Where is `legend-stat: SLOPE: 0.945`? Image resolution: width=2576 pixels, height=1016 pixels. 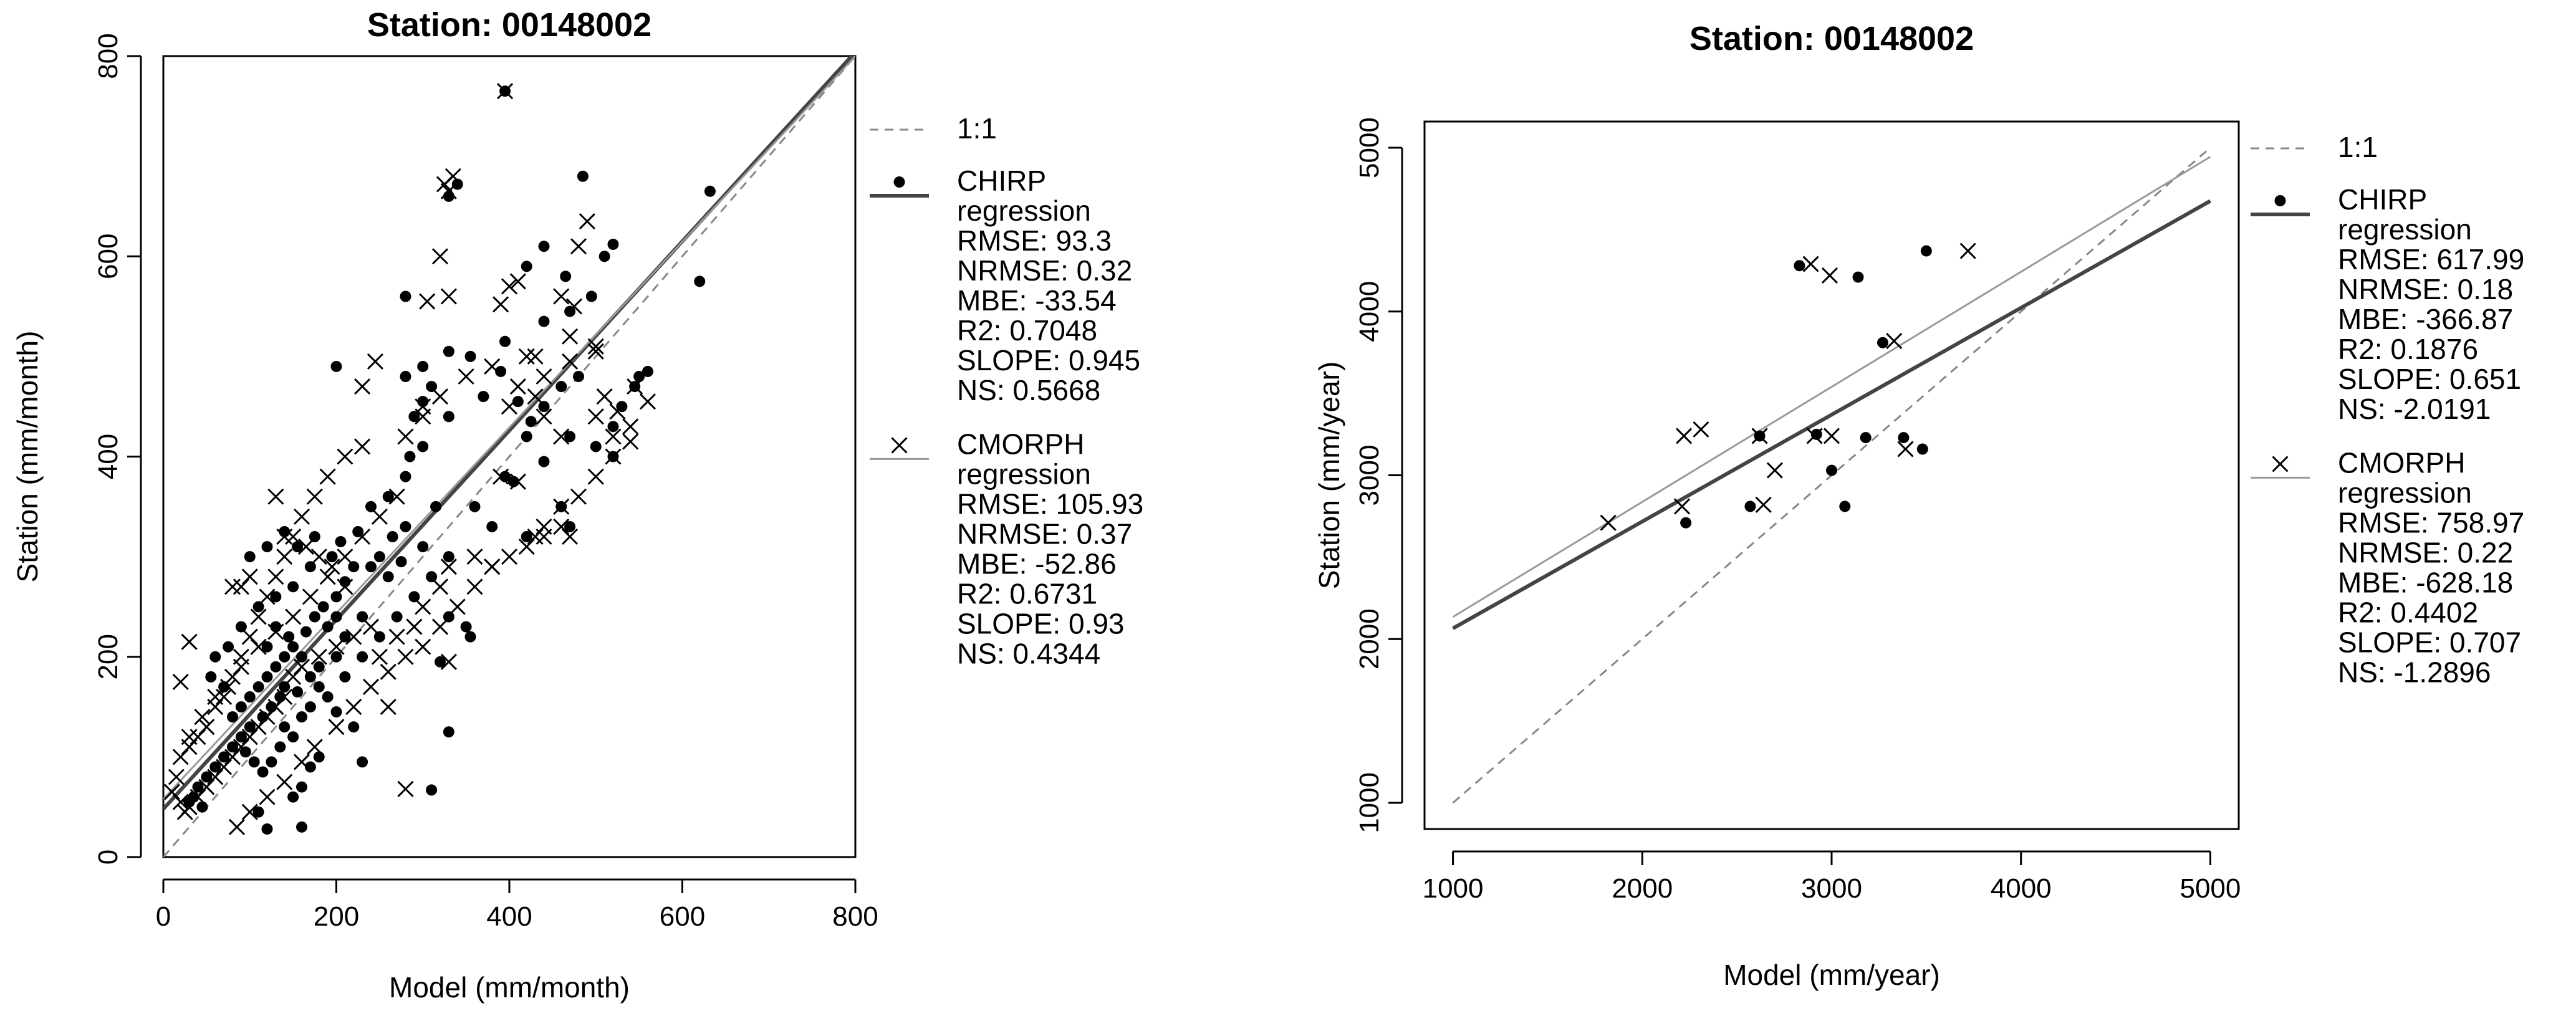 legend-stat: SLOPE: 0.945 is located at coordinates (1048, 360).